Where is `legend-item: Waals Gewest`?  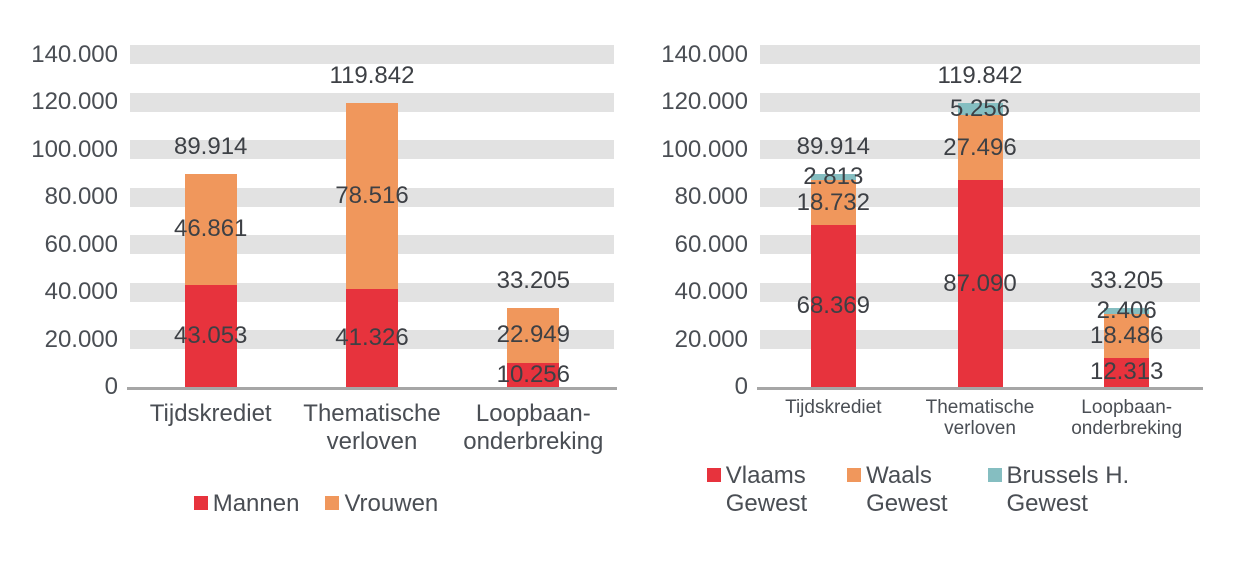
legend-item: Waals Gewest is located at coordinates (897, 490).